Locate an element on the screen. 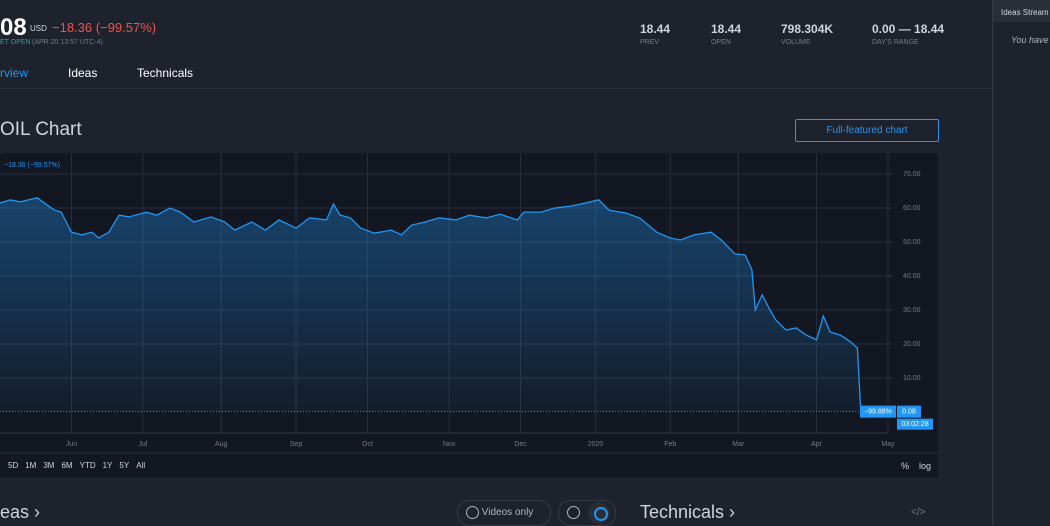 Image resolution: width=1050 pixels, height=526 pixels. y-tick-label: 10.00 is located at coordinates (912, 378).